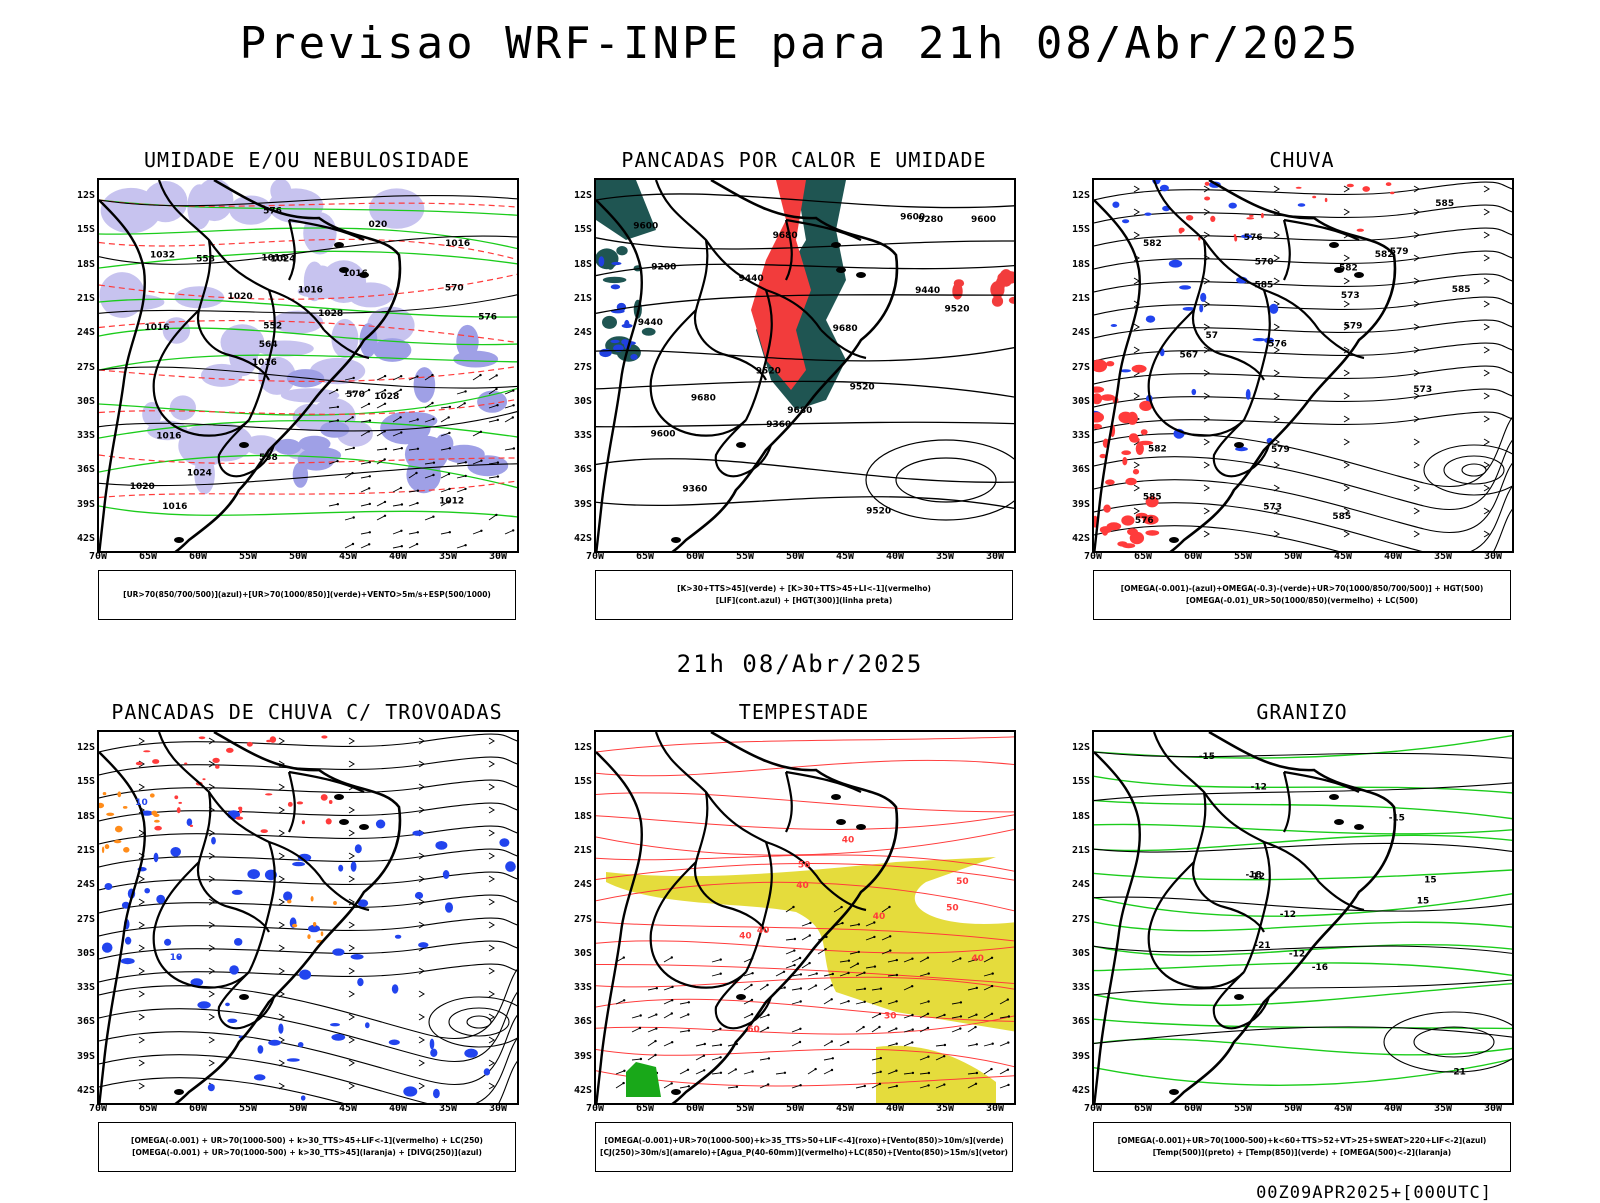  I want to click on contour-label: 558, so click(205, 260).